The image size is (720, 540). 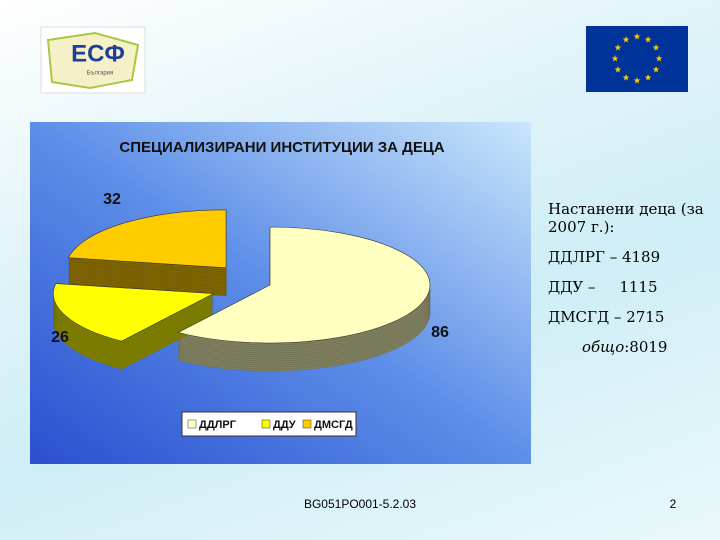 I want to click on page-number: 2, so click(x=673, y=504).